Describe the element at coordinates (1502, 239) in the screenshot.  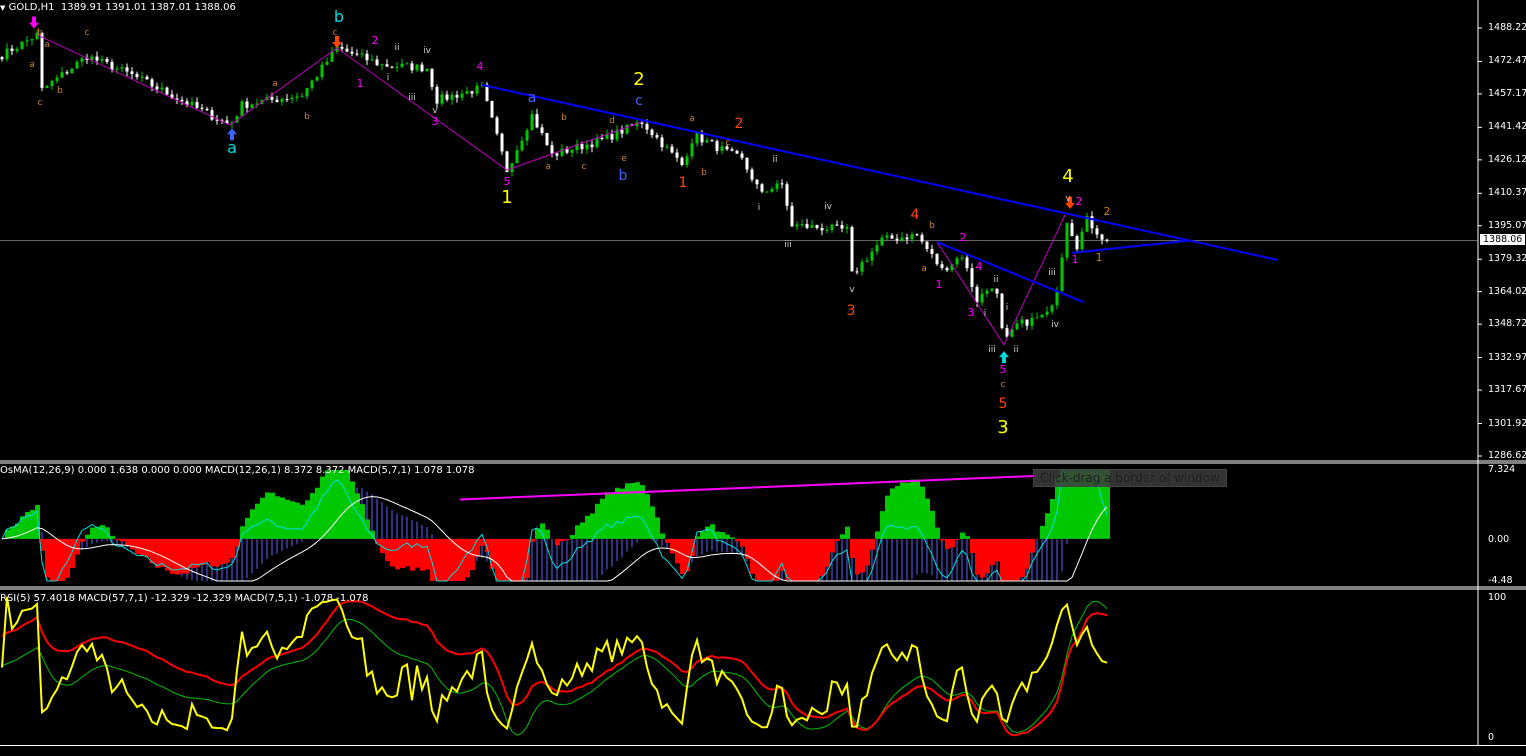
I see `current-price-tag: 1388.06` at that location.